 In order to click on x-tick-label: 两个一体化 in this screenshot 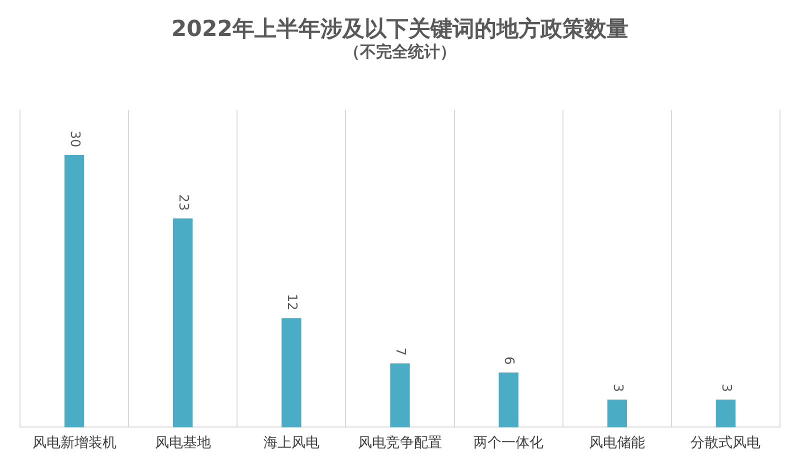, I will do `click(509, 443)`.